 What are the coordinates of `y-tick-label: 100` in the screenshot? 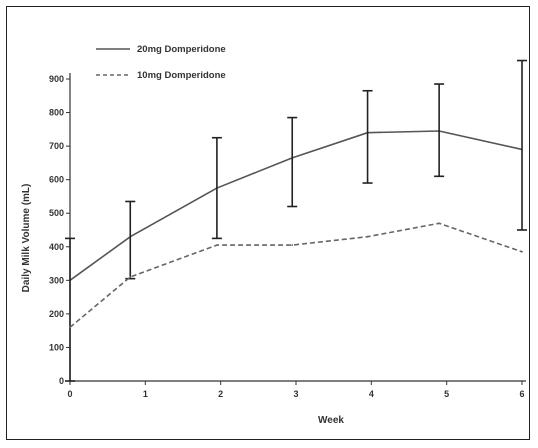 It's located at (56, 347).